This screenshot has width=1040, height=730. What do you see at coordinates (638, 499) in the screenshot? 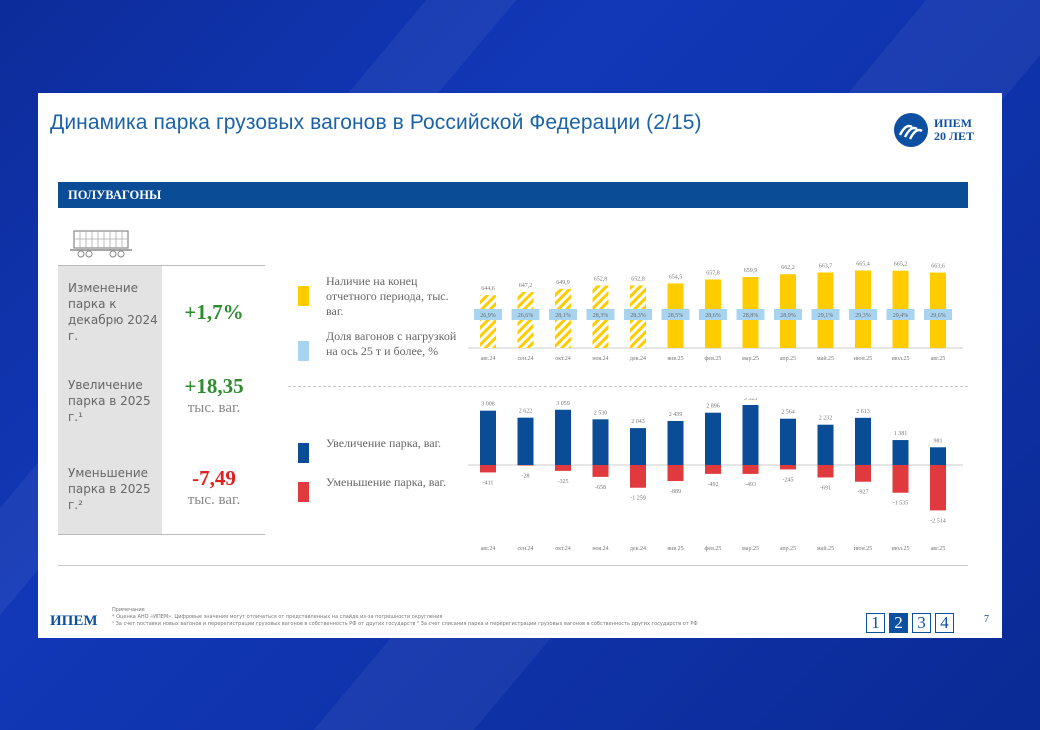
I see `decrease-value-label: -1 259` at bounding box center [638, 499].